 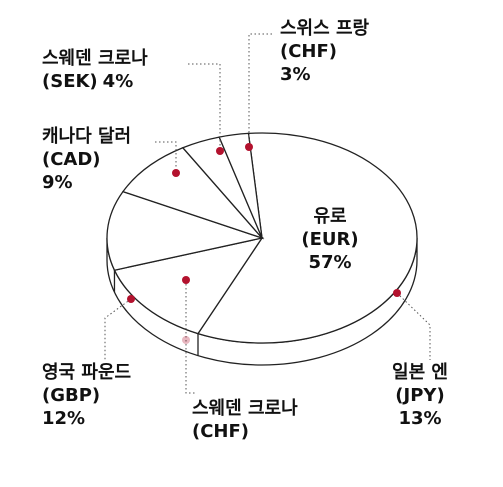 I want to click on label-part: 12%, so click(x=63, y=418).